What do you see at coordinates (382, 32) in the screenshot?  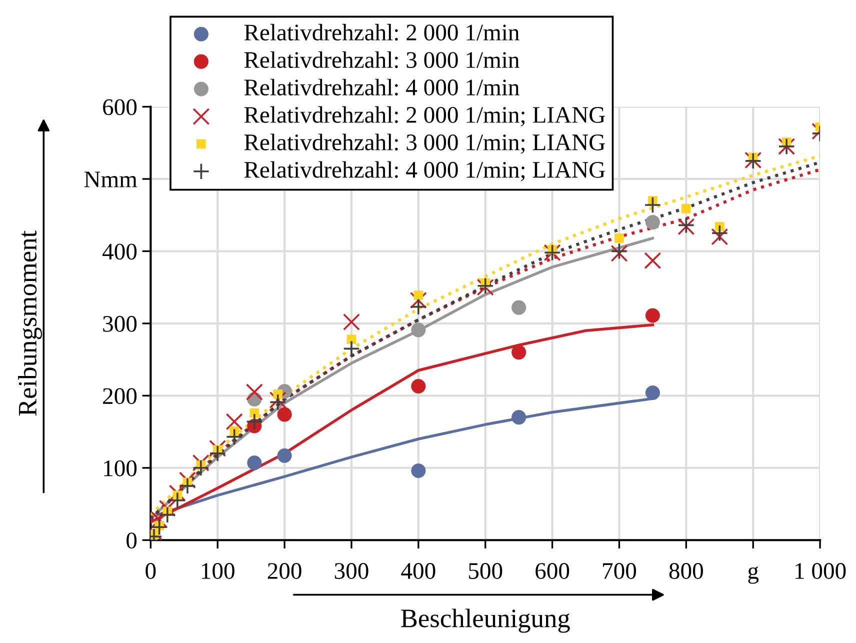 I see `legend-label: Relativdrehzahl: 2 000 1/min` at bounding box center [382, 32].